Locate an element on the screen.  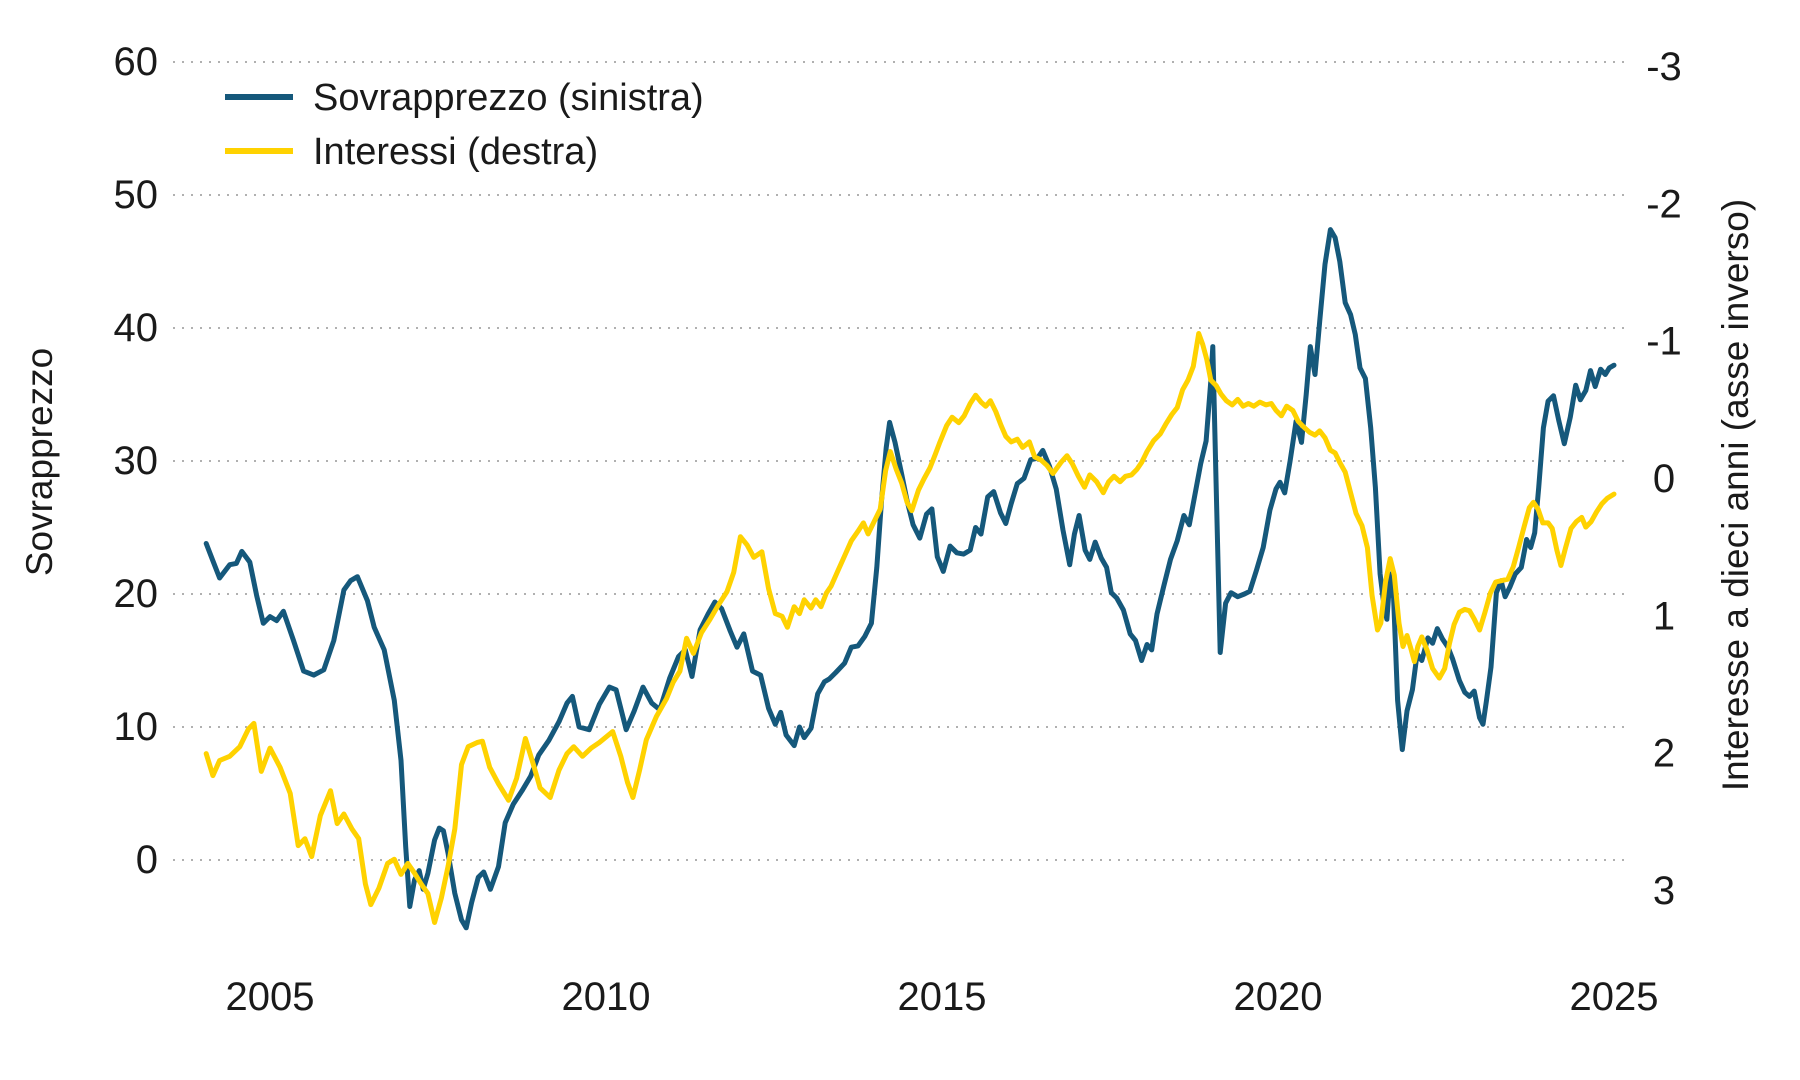
right-axis-tick-label: 1 is located at coordinates (1664, 616).